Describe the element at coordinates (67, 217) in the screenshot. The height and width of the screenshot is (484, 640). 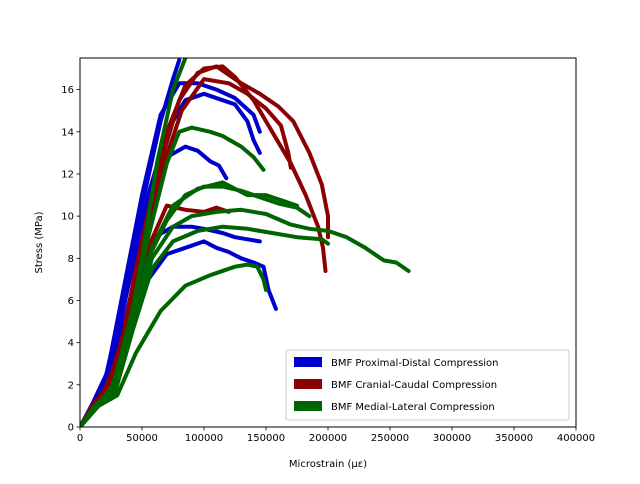
I see `y-tick-label: 10` at that location.